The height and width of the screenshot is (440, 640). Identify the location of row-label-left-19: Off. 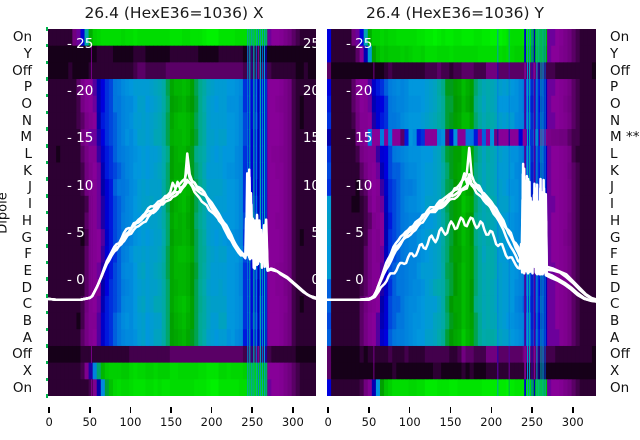
(22, 354).